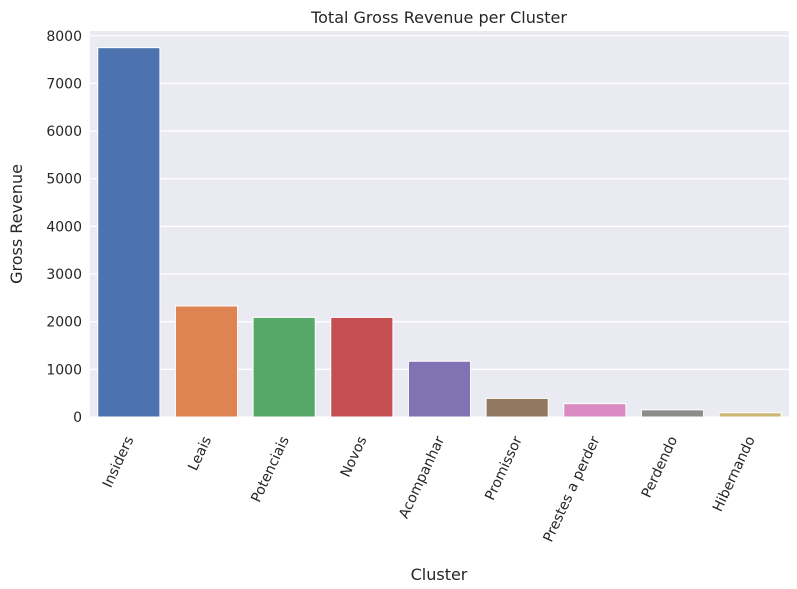 This screenshot has width=797, height=589. Describe the element at coordinates (129, 232) in the screenshot. I see `bar-insiders` at that location.